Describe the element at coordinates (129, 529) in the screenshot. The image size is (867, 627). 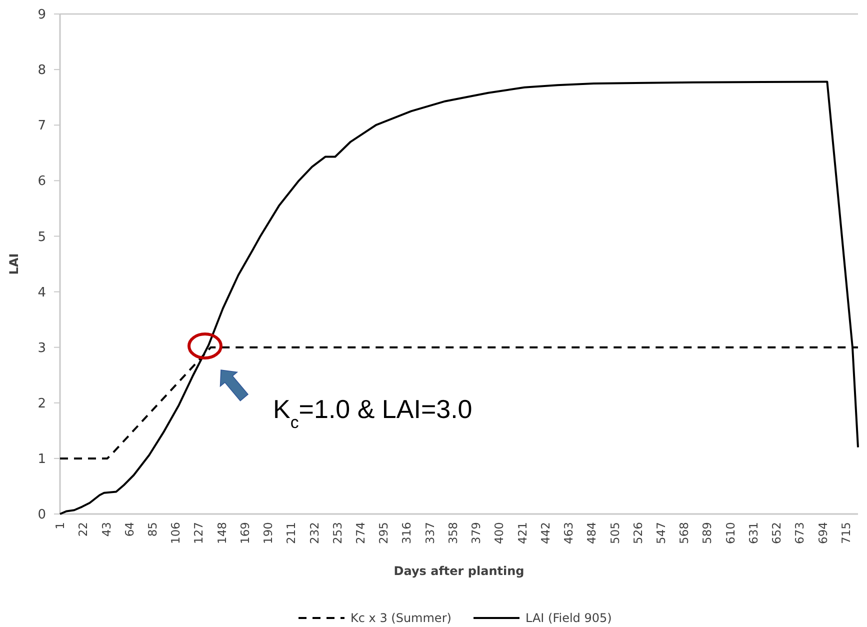
I see `x-tick-label: 64` at that location.